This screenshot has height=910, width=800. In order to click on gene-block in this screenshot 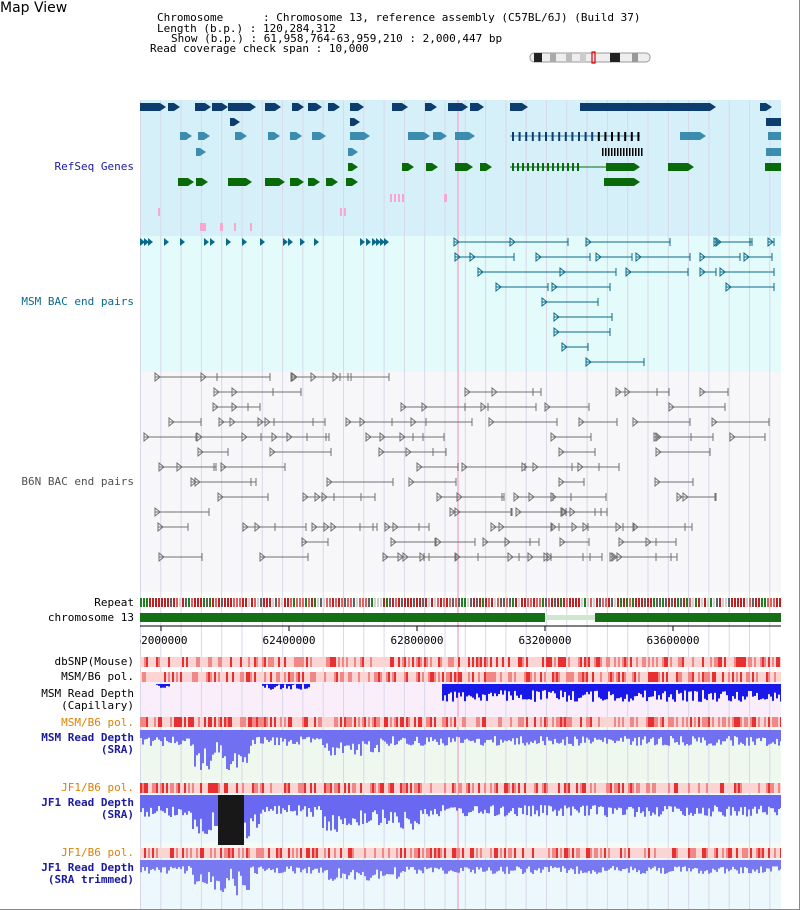, I will do `click(198, 152)`.